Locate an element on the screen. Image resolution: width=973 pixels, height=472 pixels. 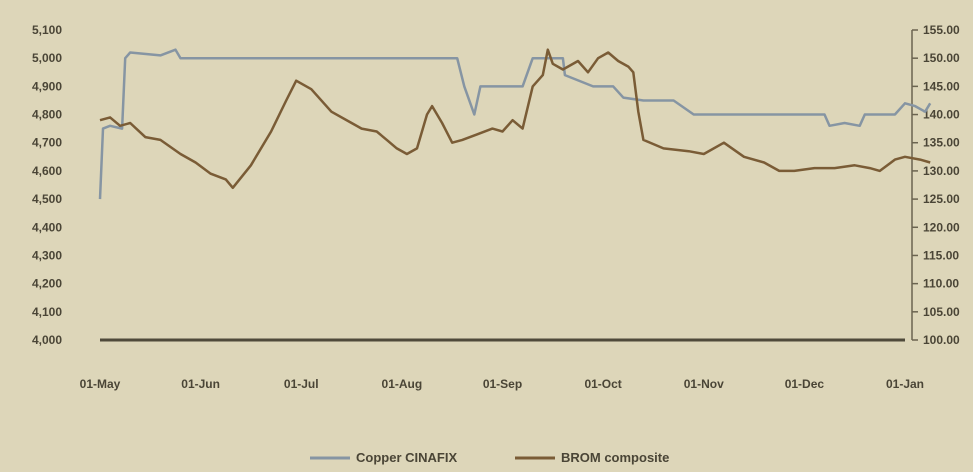
y-right-tick-label: 125.00 is located at coordinates (941, 199).